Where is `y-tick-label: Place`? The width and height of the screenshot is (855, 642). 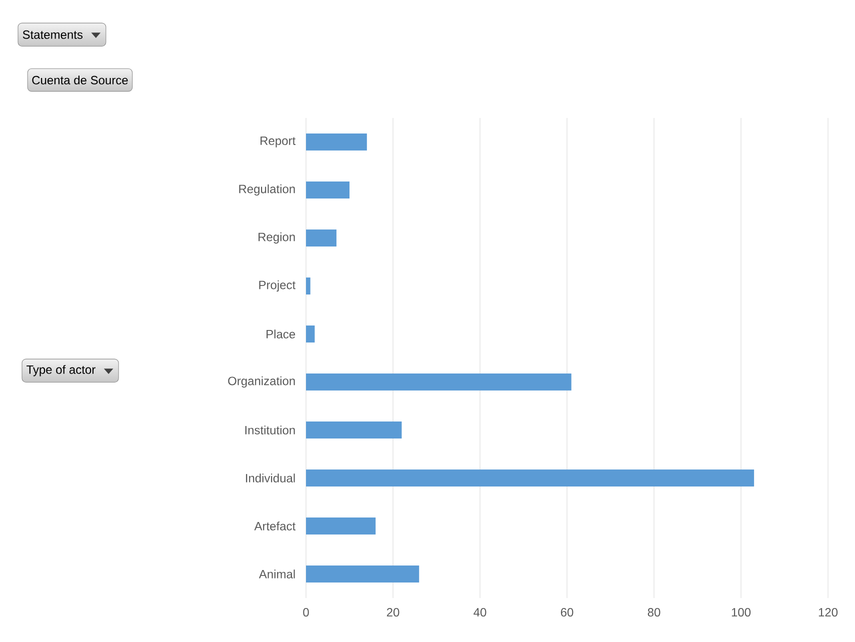
y-tick-label: Place is located at coordinates (281, 334).